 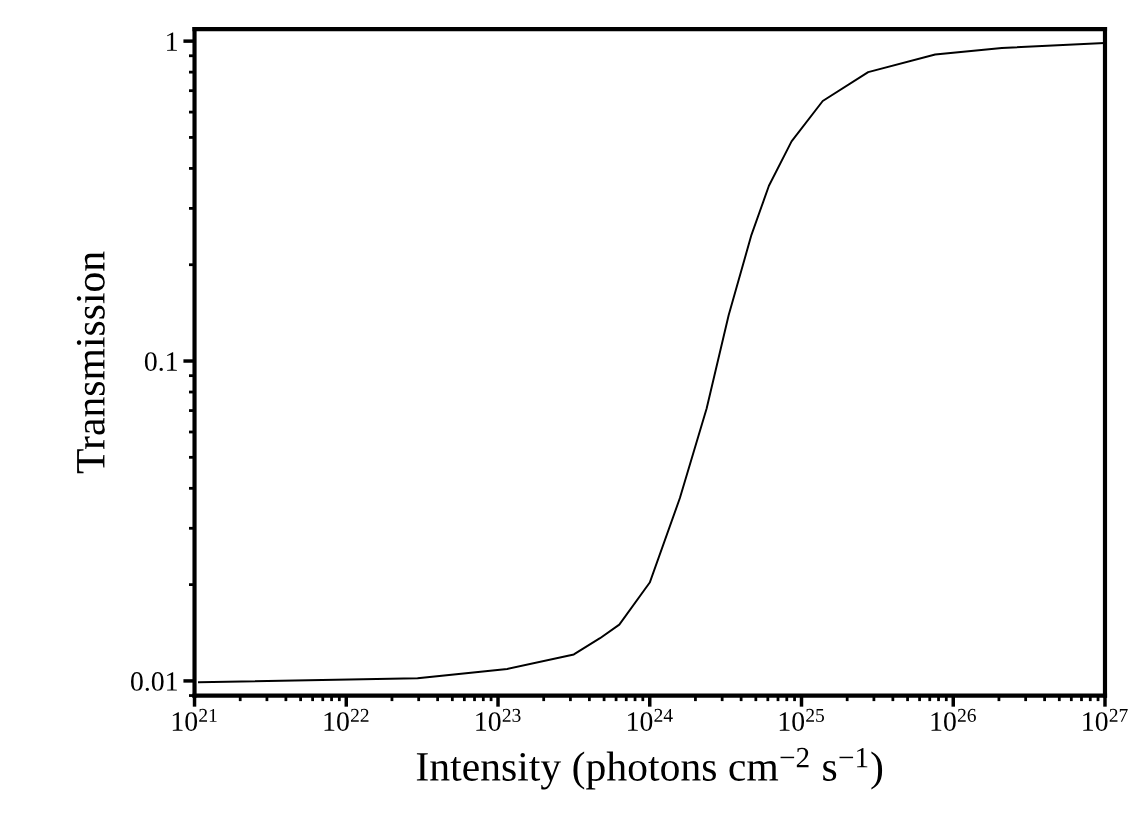 What do you see at coordinates (154, 681) in the screenshot?
I see `y-tick-label: 0.01` at bounding box center [154, 681].